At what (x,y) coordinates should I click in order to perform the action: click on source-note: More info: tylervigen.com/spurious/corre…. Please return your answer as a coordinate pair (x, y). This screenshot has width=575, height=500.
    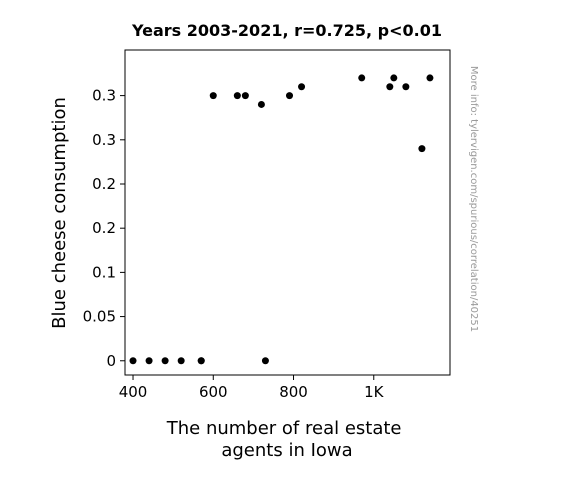
    Looking at the image, I should click on (473, 199).